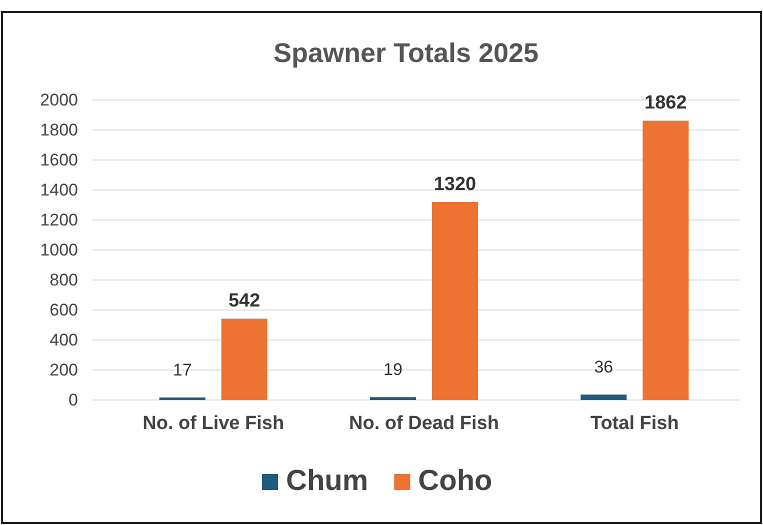 The width and height of the screenshot is (763, 525). I want to click on legend-label: Chum, so click(327, 481).